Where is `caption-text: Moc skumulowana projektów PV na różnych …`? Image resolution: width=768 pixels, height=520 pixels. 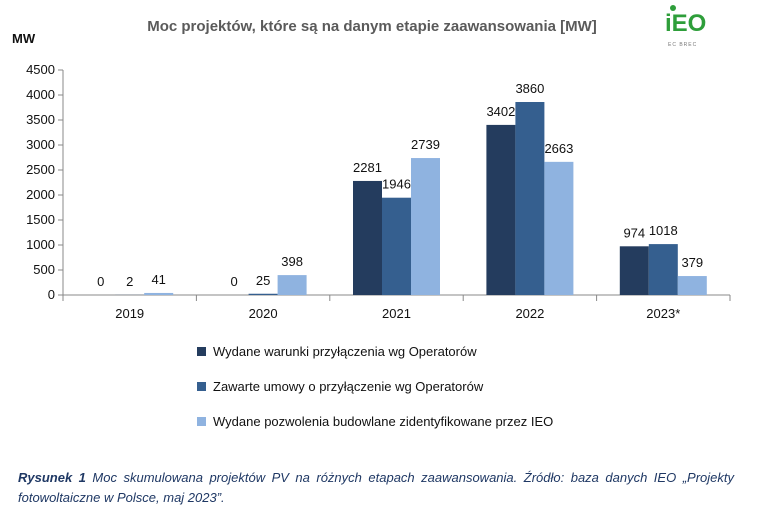 caption-text: Moc skumulowana projektów PV na różnych … is located at coordinates (376, 487).